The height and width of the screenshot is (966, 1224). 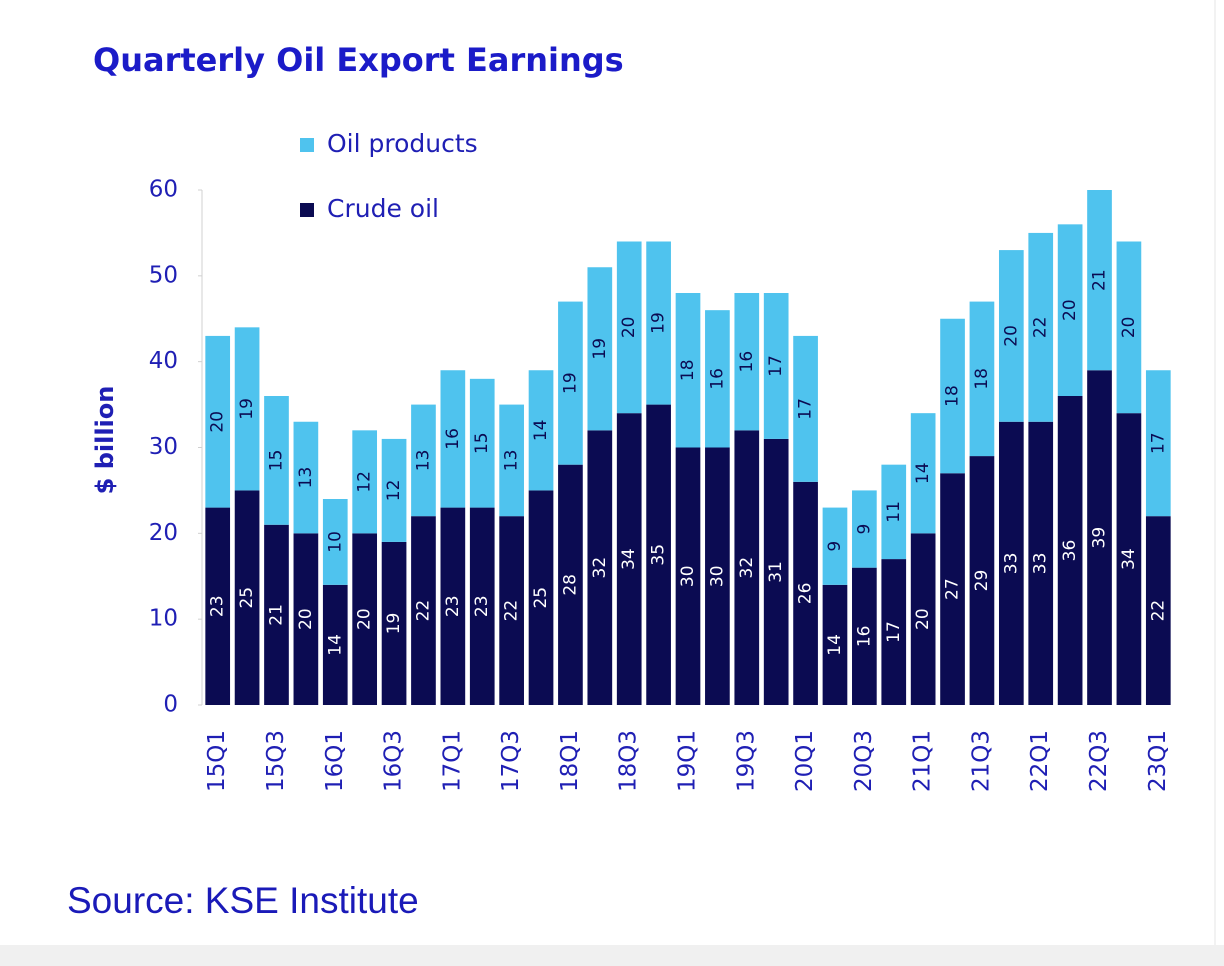 I want to click on value-label: 12, so click(x=394, y=491).